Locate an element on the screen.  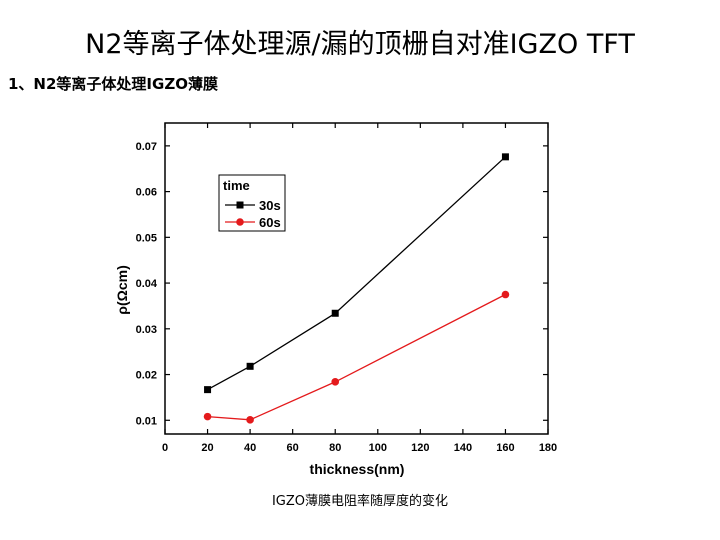
legend-label-60s: 60s is located at coordinates (270, 222).